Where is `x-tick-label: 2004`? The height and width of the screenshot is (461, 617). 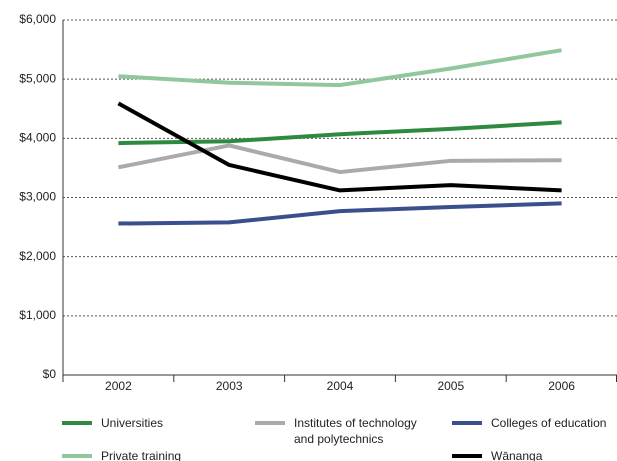 x-tick-label: 2004 is located at coordinates (340, 386).